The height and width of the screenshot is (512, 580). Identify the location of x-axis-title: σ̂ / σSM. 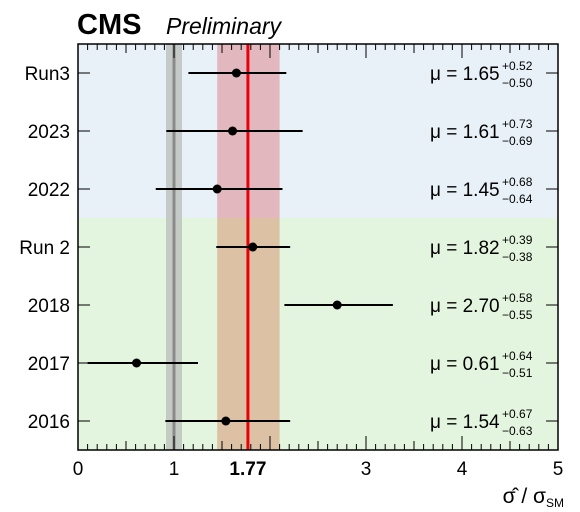
(533, 497).